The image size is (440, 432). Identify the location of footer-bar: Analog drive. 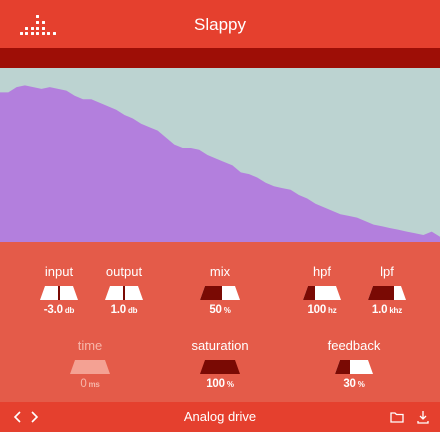
(220, 417).